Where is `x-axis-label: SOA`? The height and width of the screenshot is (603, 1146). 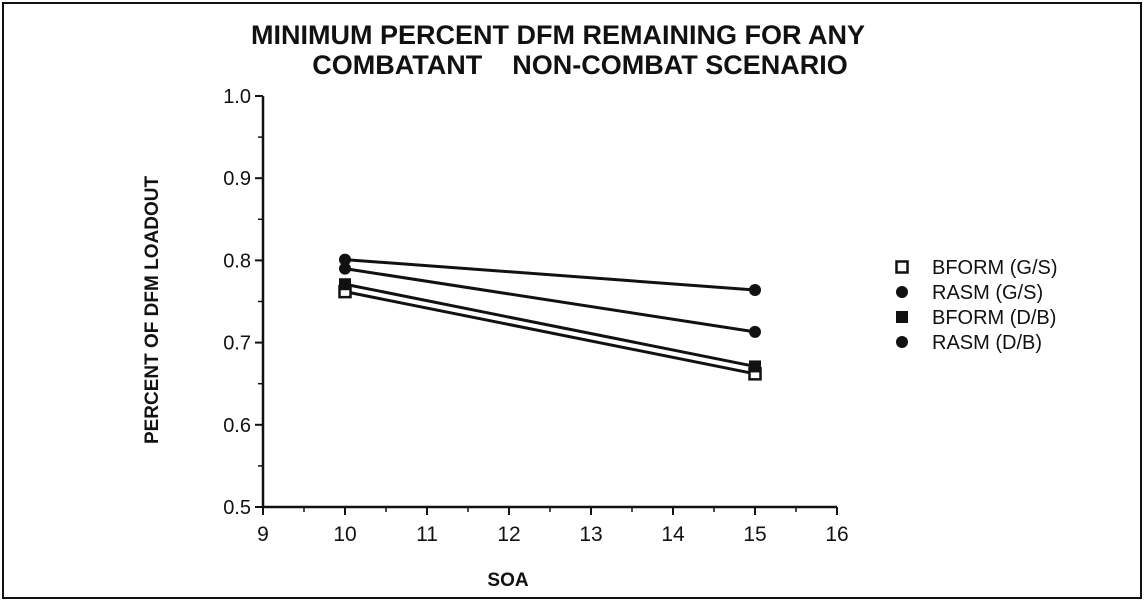 x-axis-label: SOA is located at coordinates (507, 580).